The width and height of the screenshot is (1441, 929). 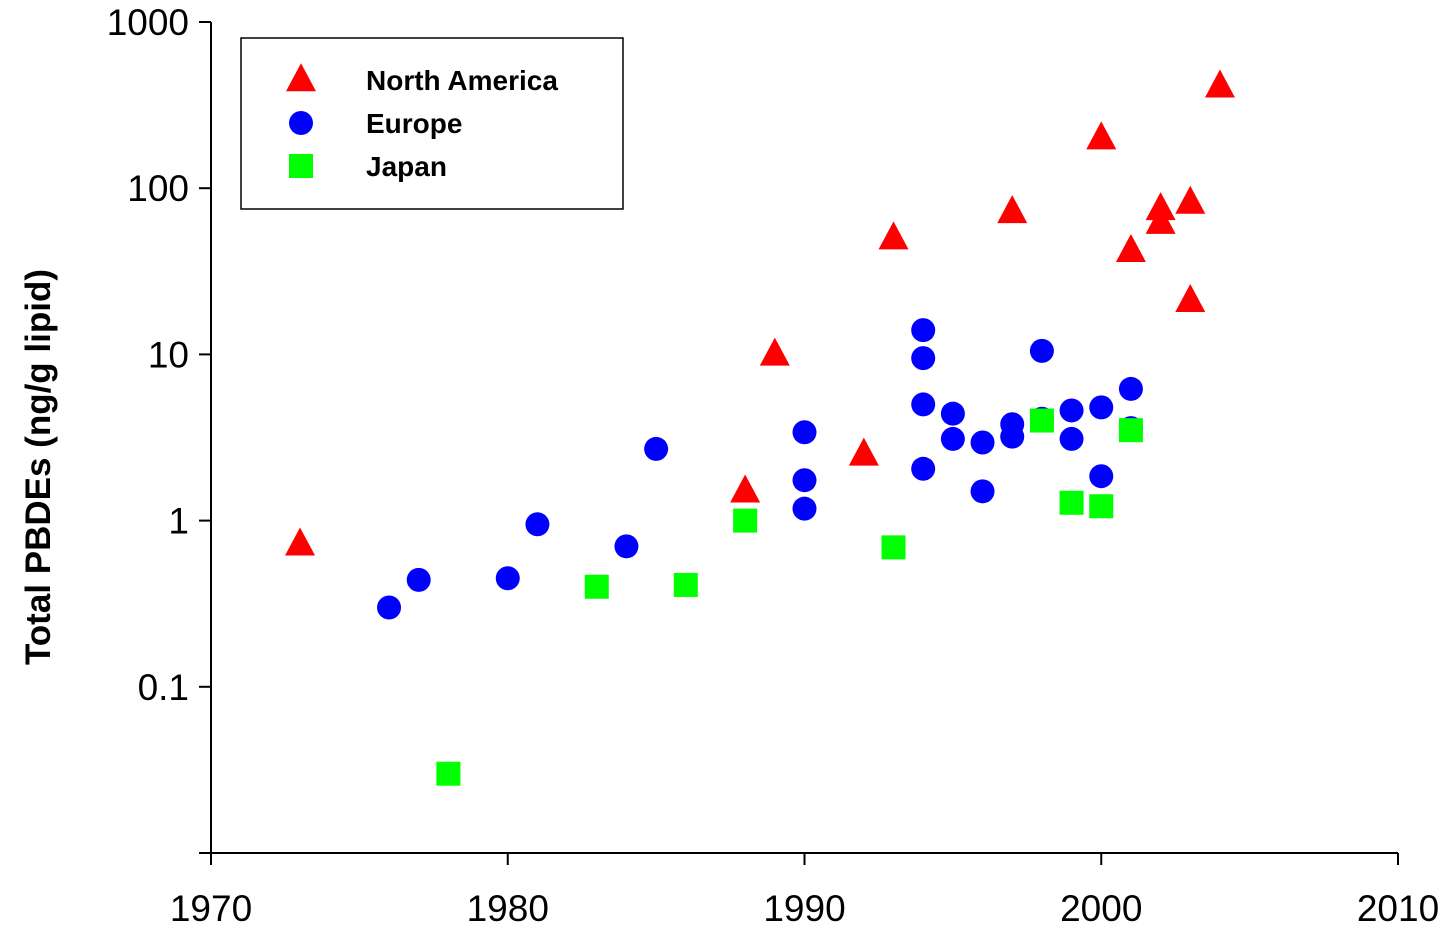 What do you see at coordinates (301, 77) in the screenshot?
I see `legend-triangle-icon` at bounding box center [301, 77].